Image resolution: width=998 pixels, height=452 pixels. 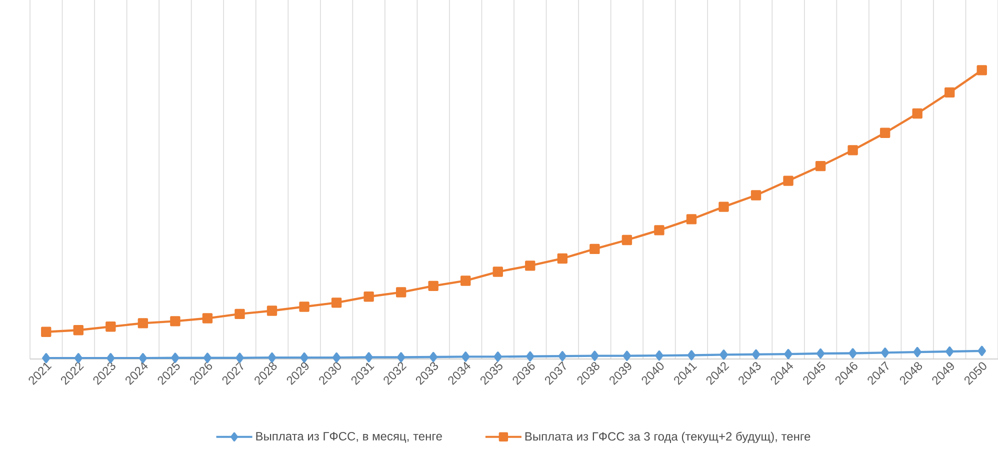 I want to click on legend-label: Выплата из ГФСС, в месяц, тенге, so click(x=349, y=437).